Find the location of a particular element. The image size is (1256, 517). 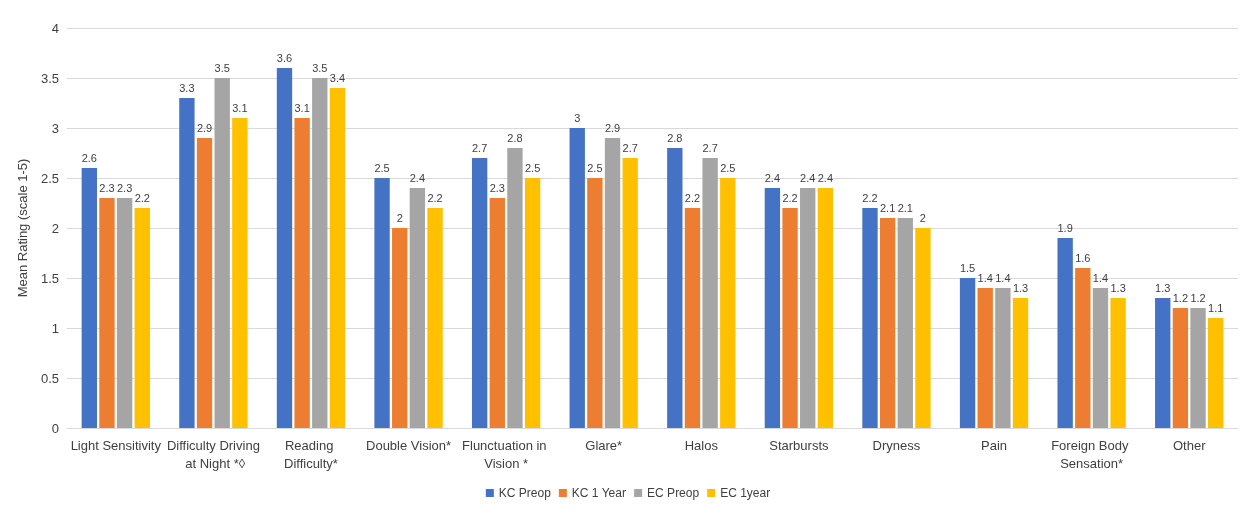

data-label: 1.9 is located at coordinates (1065, 227).